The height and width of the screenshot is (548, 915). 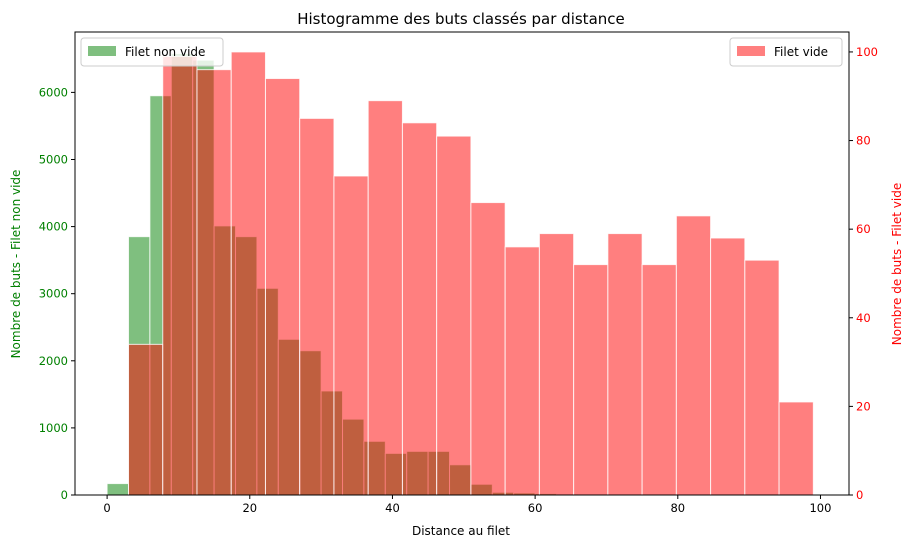 What do you see at coordinates (249, 508) in the screenshot?
I see `x-tick-label: 20` at bounding box center [249, 508].